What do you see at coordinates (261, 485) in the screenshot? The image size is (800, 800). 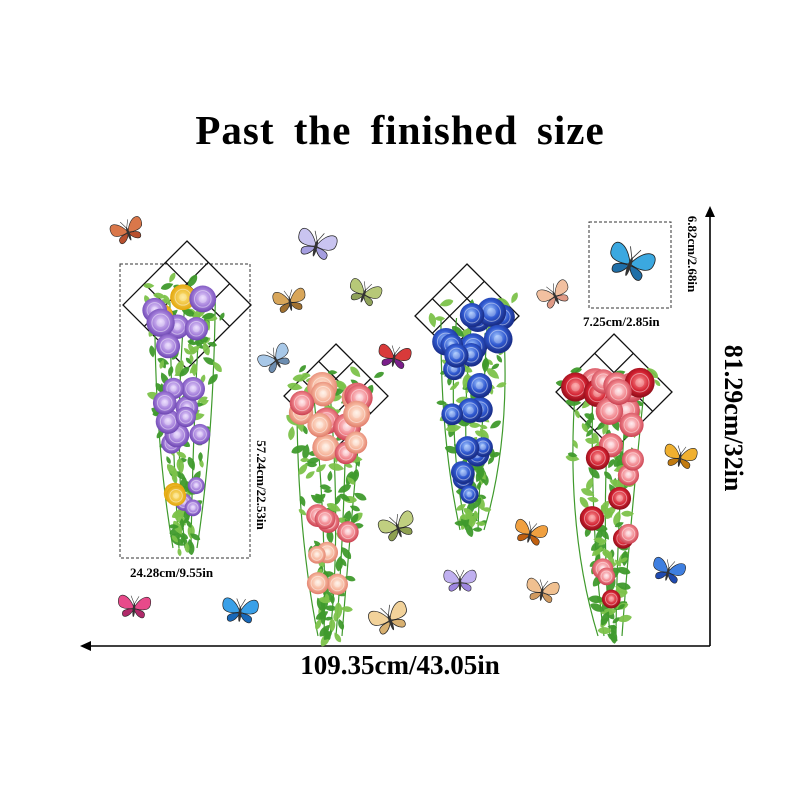 I see `sticker-height-label: 57.24cm/22.53in` at bounding box center [261, 485].